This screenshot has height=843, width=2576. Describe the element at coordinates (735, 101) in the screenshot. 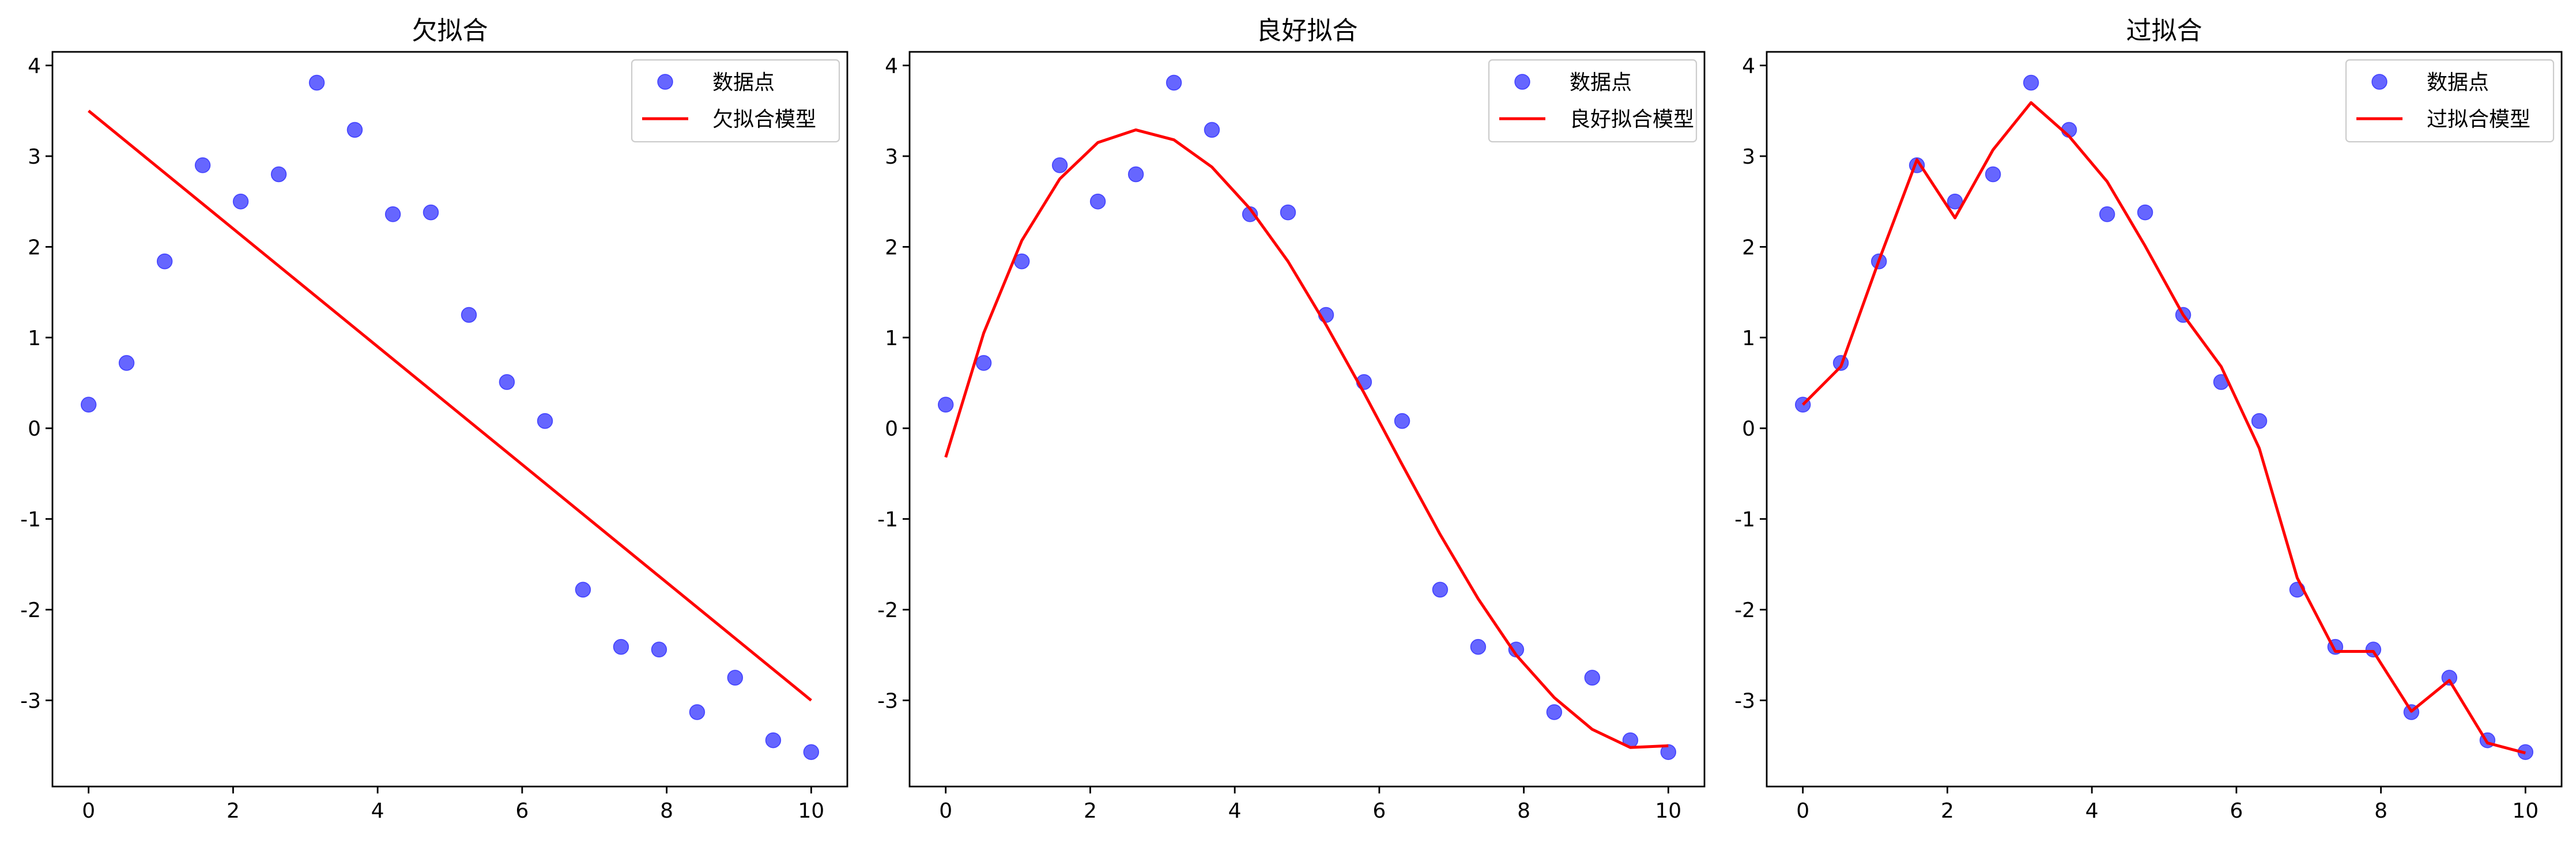

I see `legend-frame` at that location.